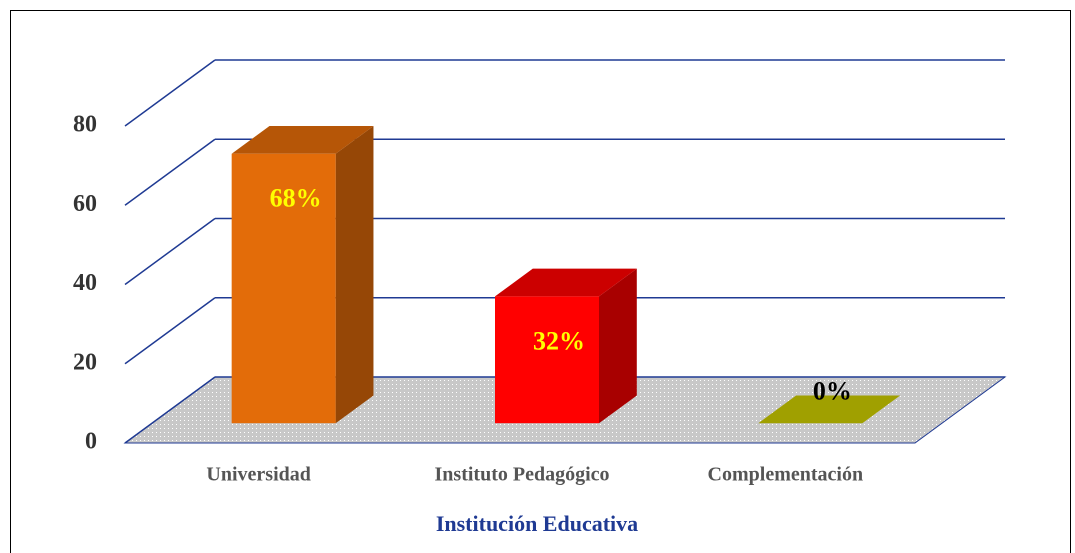 The image size is (1075, 553). What do you see at coordinates (258, 475) in the screenshot?
I see `x-tick-label: Universidad` at bounding box center [258, 475].